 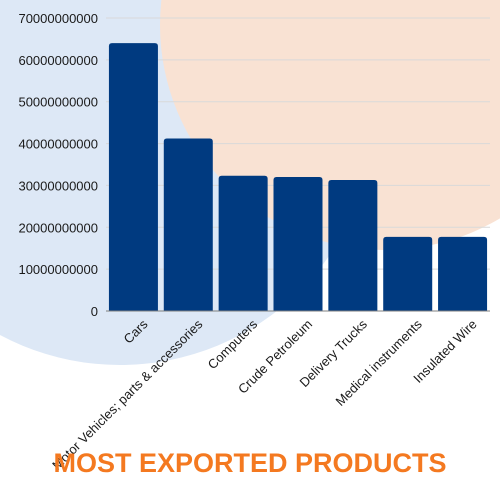 What do you see at coordinates (133, 177) in the screenshot?
I see `bar-cars` at bounding box center [133, 177].